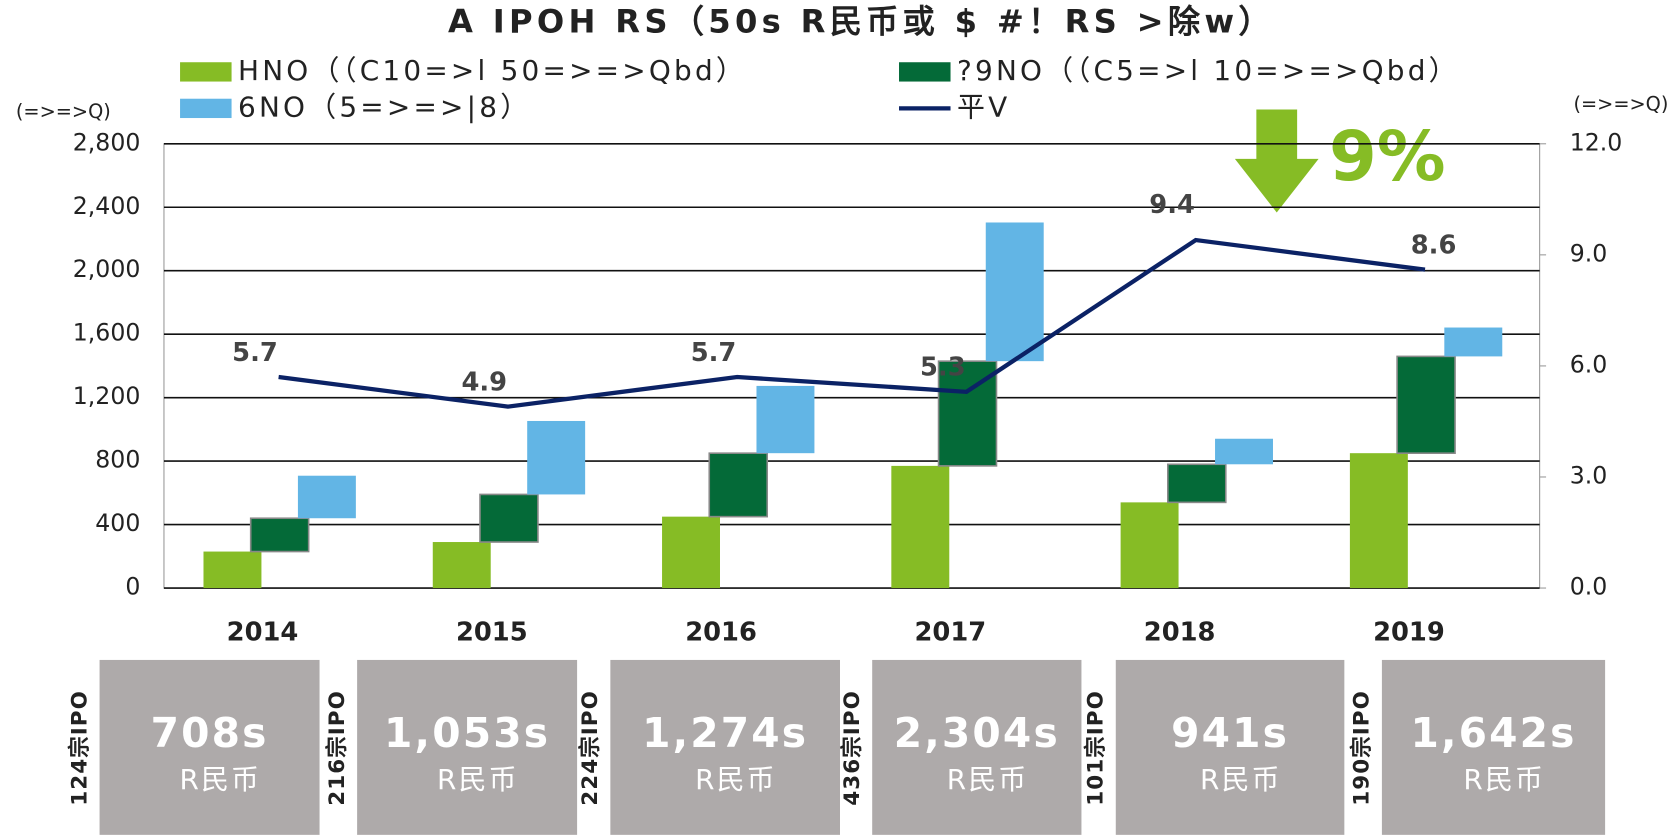  I want to click on data-label: 8.6, so click(1434, 246).